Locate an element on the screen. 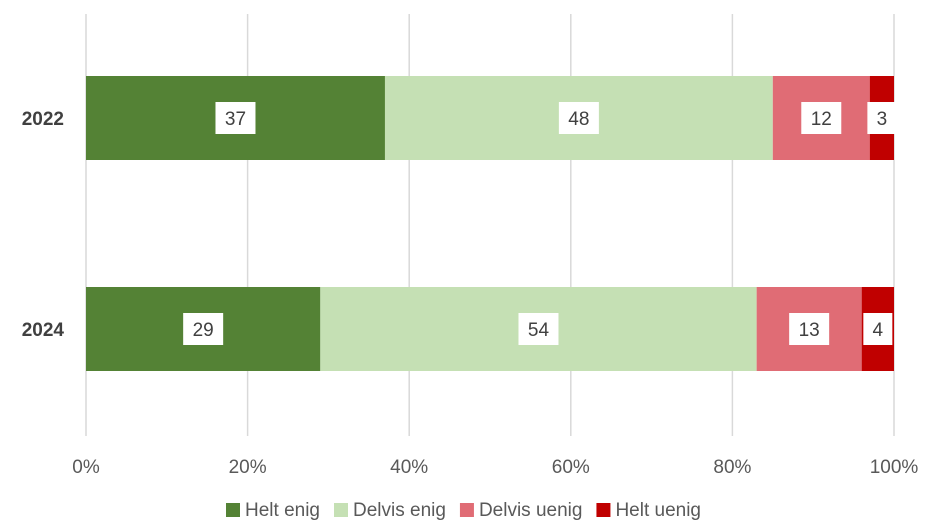 The height and width of the screenshot is (527, 927). x-tick-label: 80% is located at coordinates (732, 467).